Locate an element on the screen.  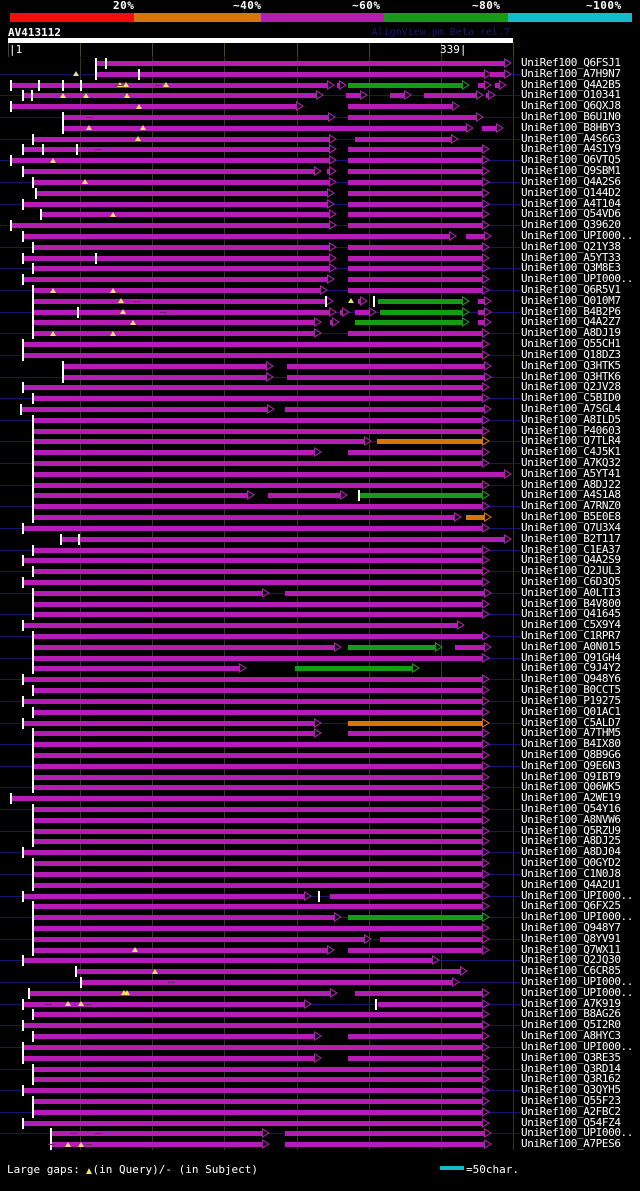
hit-accession-label: UniRef100_Q01AC1 is located at coordinates (571, 711).